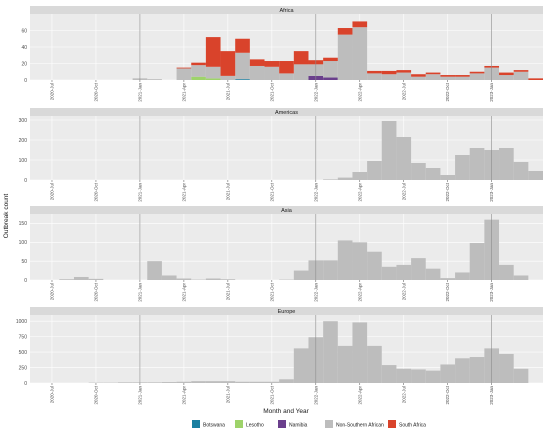 Image resolution: width=550 pixels, height=438 pixels. I want to click on x-tick-label: 2020-Oct, so click(95, 191).